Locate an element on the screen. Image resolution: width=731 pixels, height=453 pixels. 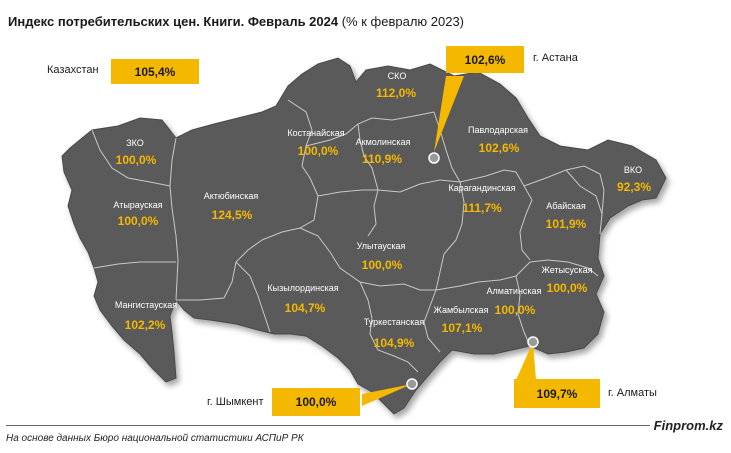
astana-value: 102,6% is located at coordinates (485, 59).